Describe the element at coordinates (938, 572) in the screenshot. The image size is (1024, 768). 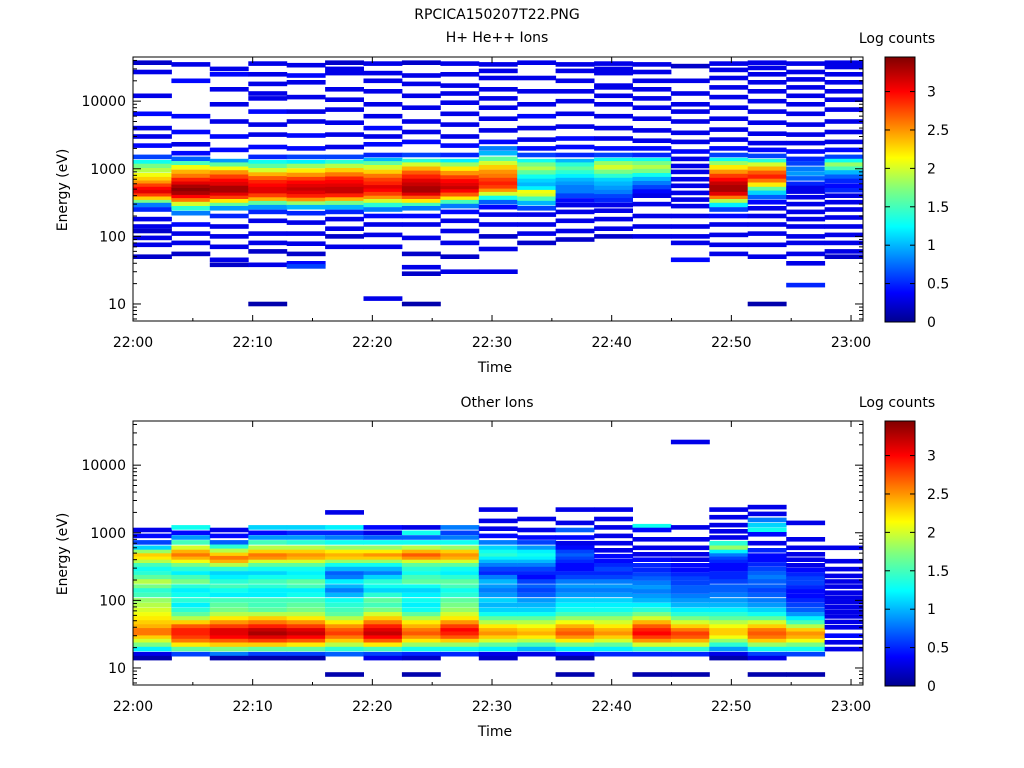
I see `colorbar-tick-label: 1.5` at that location.